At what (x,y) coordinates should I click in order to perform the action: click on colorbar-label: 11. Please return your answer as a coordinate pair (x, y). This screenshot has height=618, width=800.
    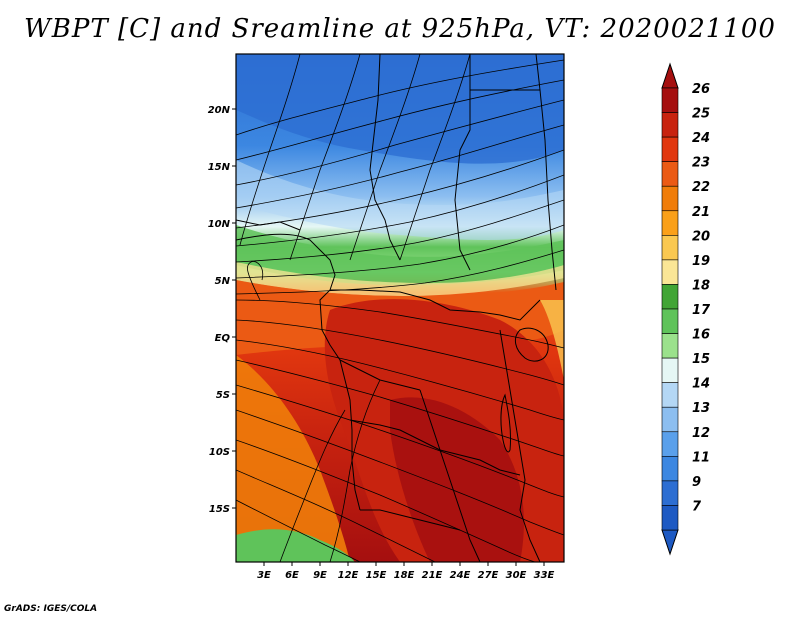
    Looking at the image, I should click on (701, 457).